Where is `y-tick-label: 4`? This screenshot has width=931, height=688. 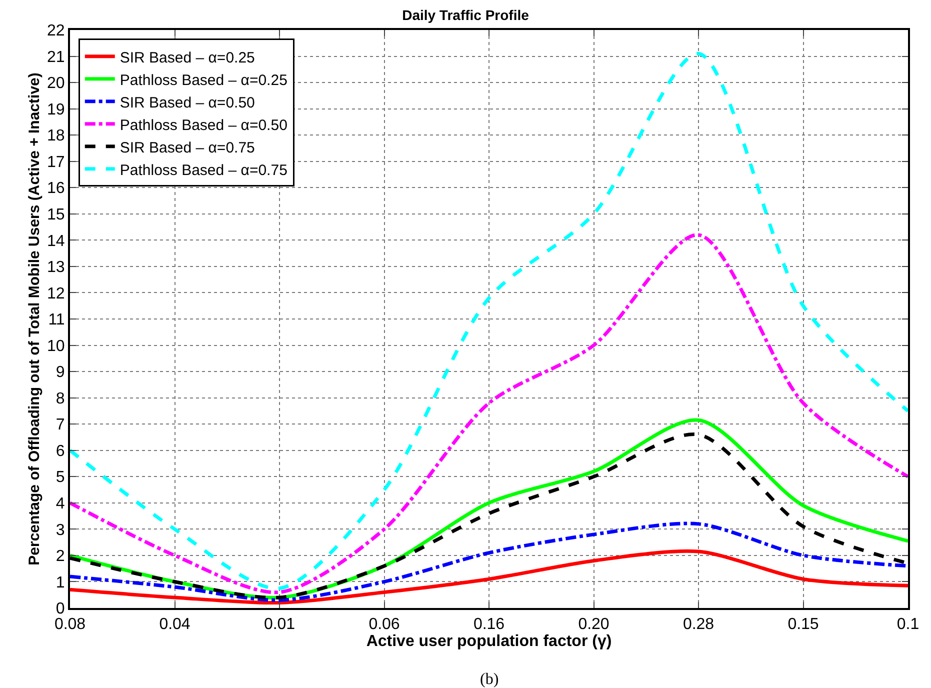
y-tick-label: 4 is located at coordinates (60, 504).